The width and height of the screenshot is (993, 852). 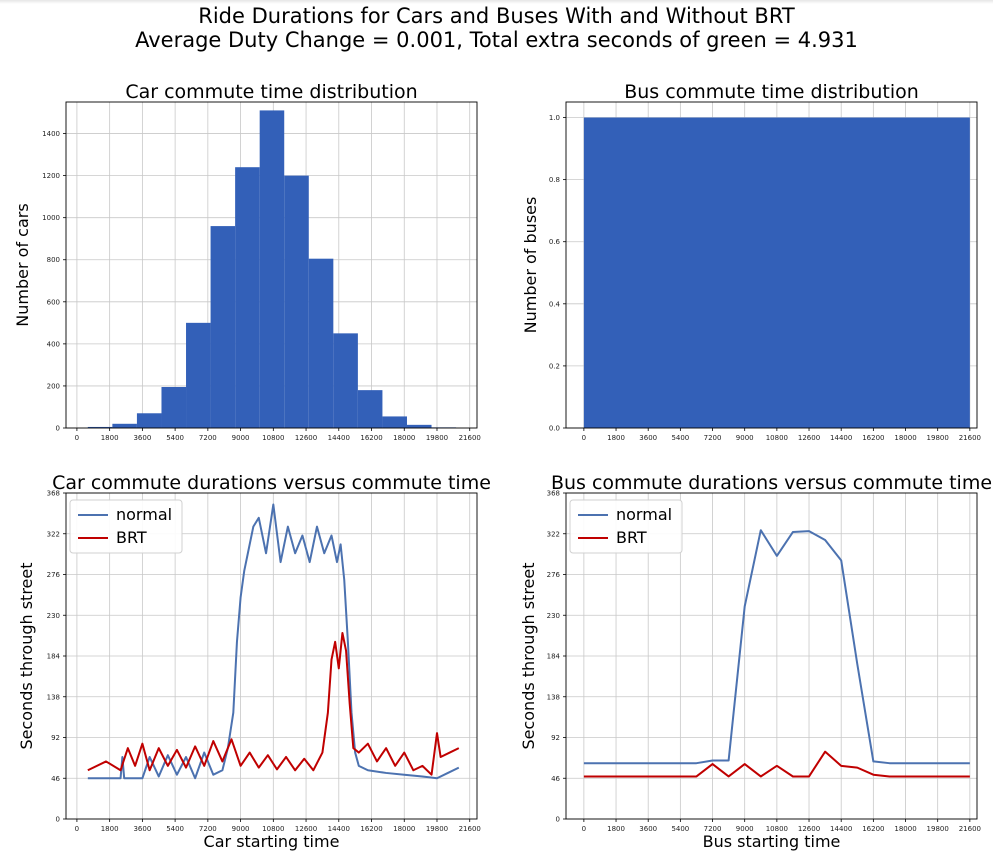 I want to click on axes-title: Bus commute time distribution, so click(x=771, y=92).